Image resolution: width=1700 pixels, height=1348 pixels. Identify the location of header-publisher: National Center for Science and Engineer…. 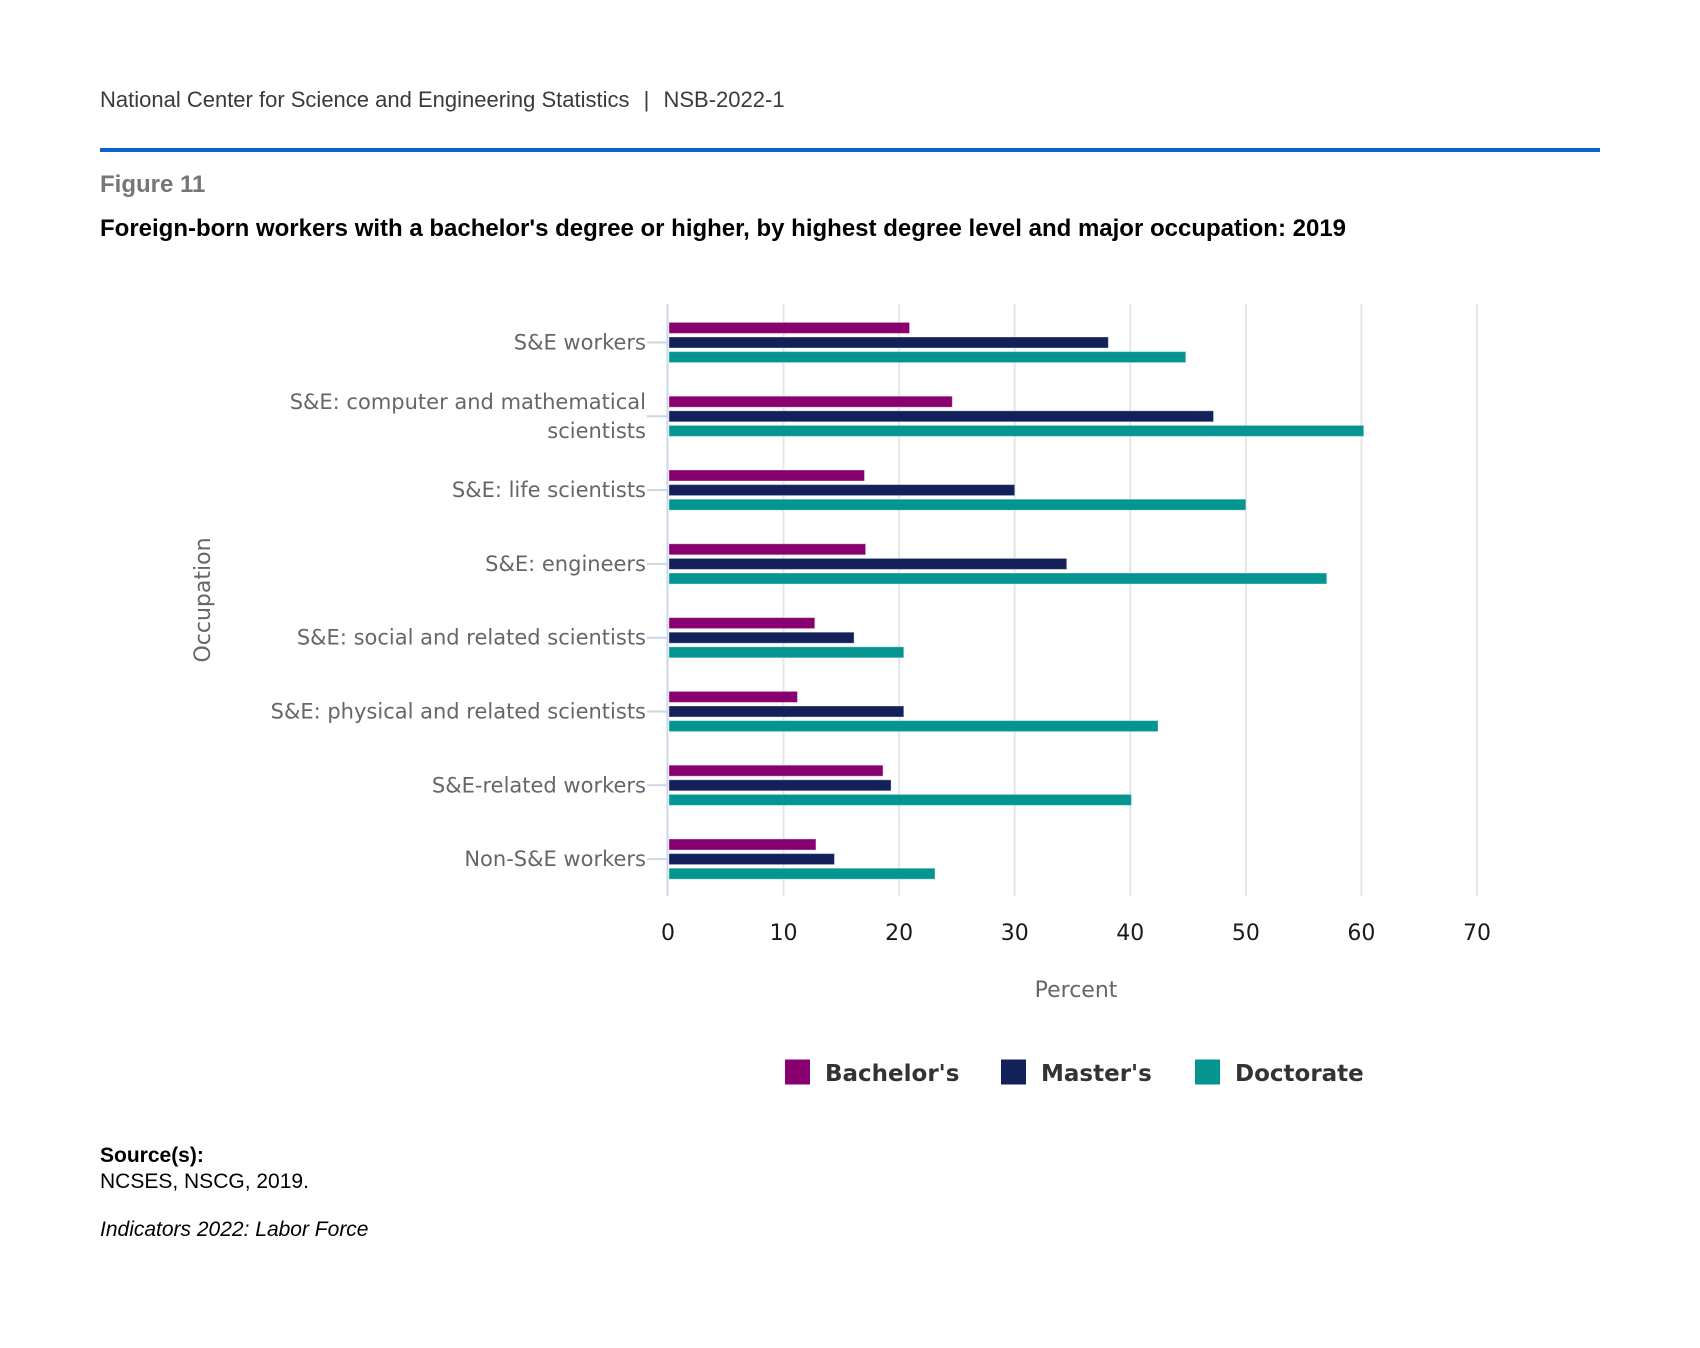
(442, 100).